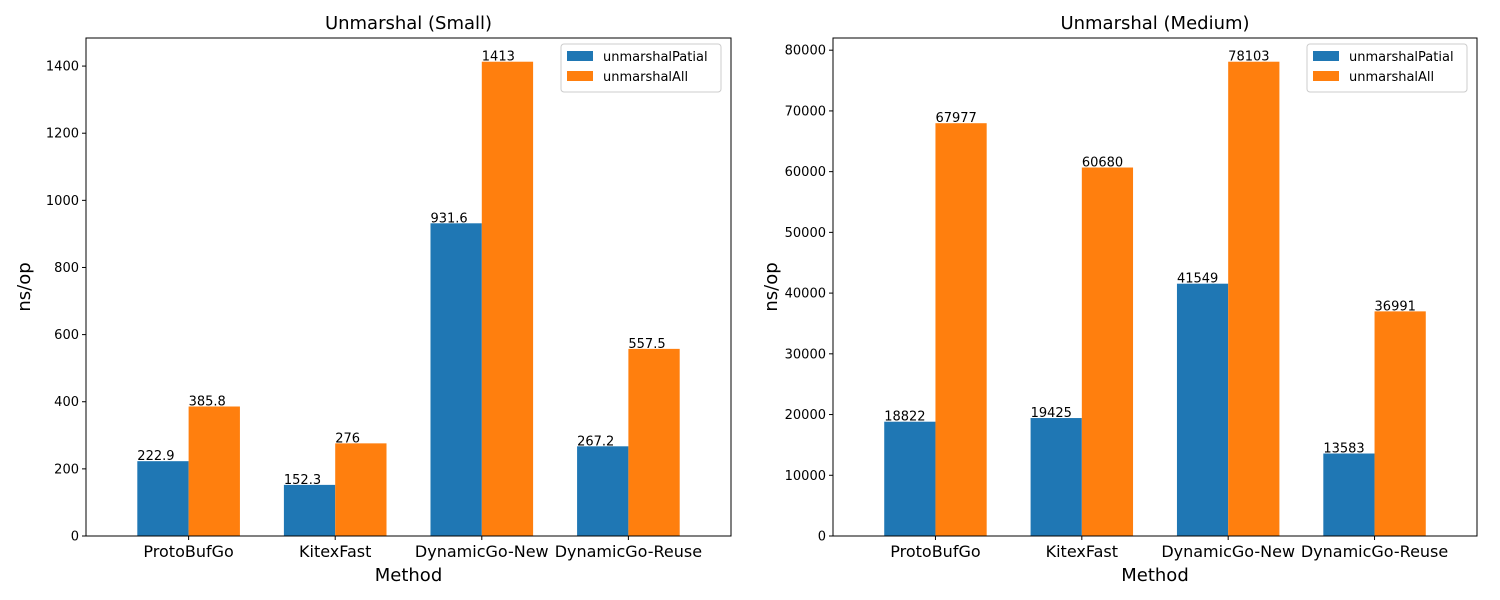  I want to click on y-tick-label: 400, so click(66, 402).